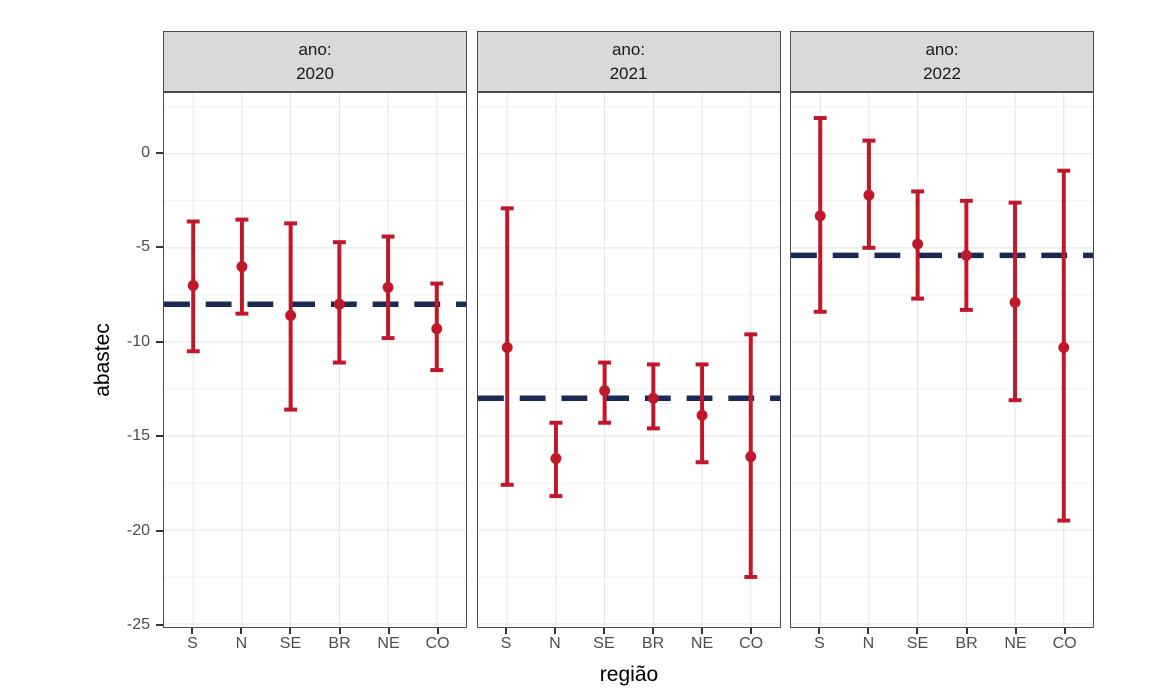 The width and height of the screenshot is (1170, 694). Describe the element at coordinates (138, 530) in the screenshot. I see `y-tick-label: -20` at that location.